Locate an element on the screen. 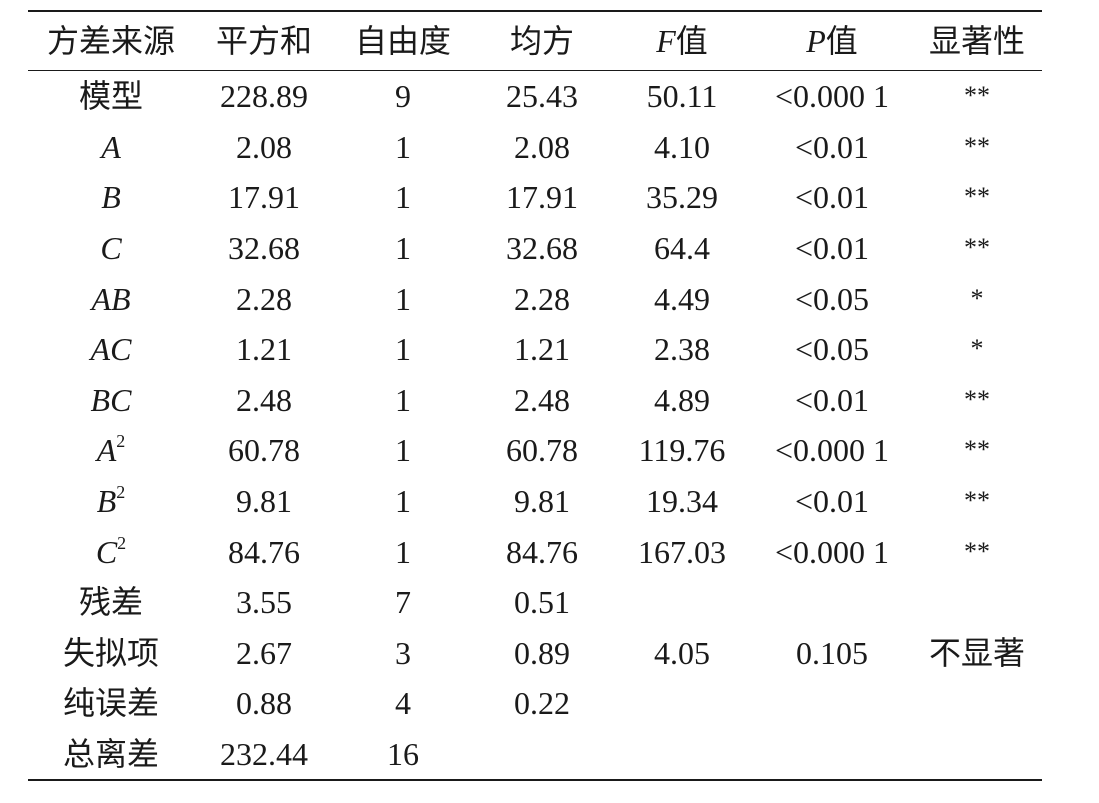 The width and height of the screenshot is (1099, 803). header-degrees-of-freedom: 自由度 is located at coordinates (402, 41).